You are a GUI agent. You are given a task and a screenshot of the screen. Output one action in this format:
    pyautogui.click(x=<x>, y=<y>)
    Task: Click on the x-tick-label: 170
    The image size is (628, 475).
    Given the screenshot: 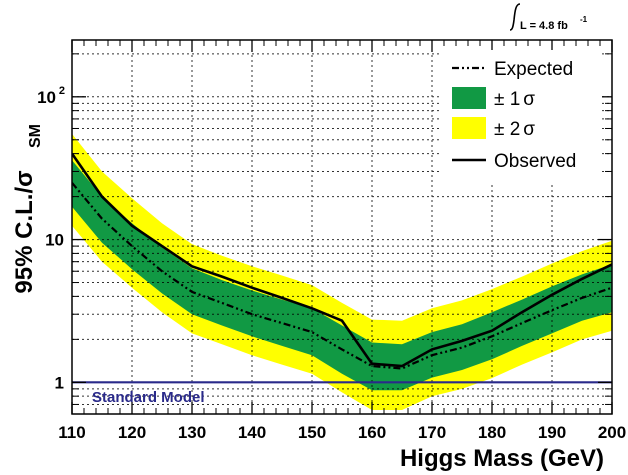 What is the action you would take?
    pyautogui.click(x=432, y=432)
    